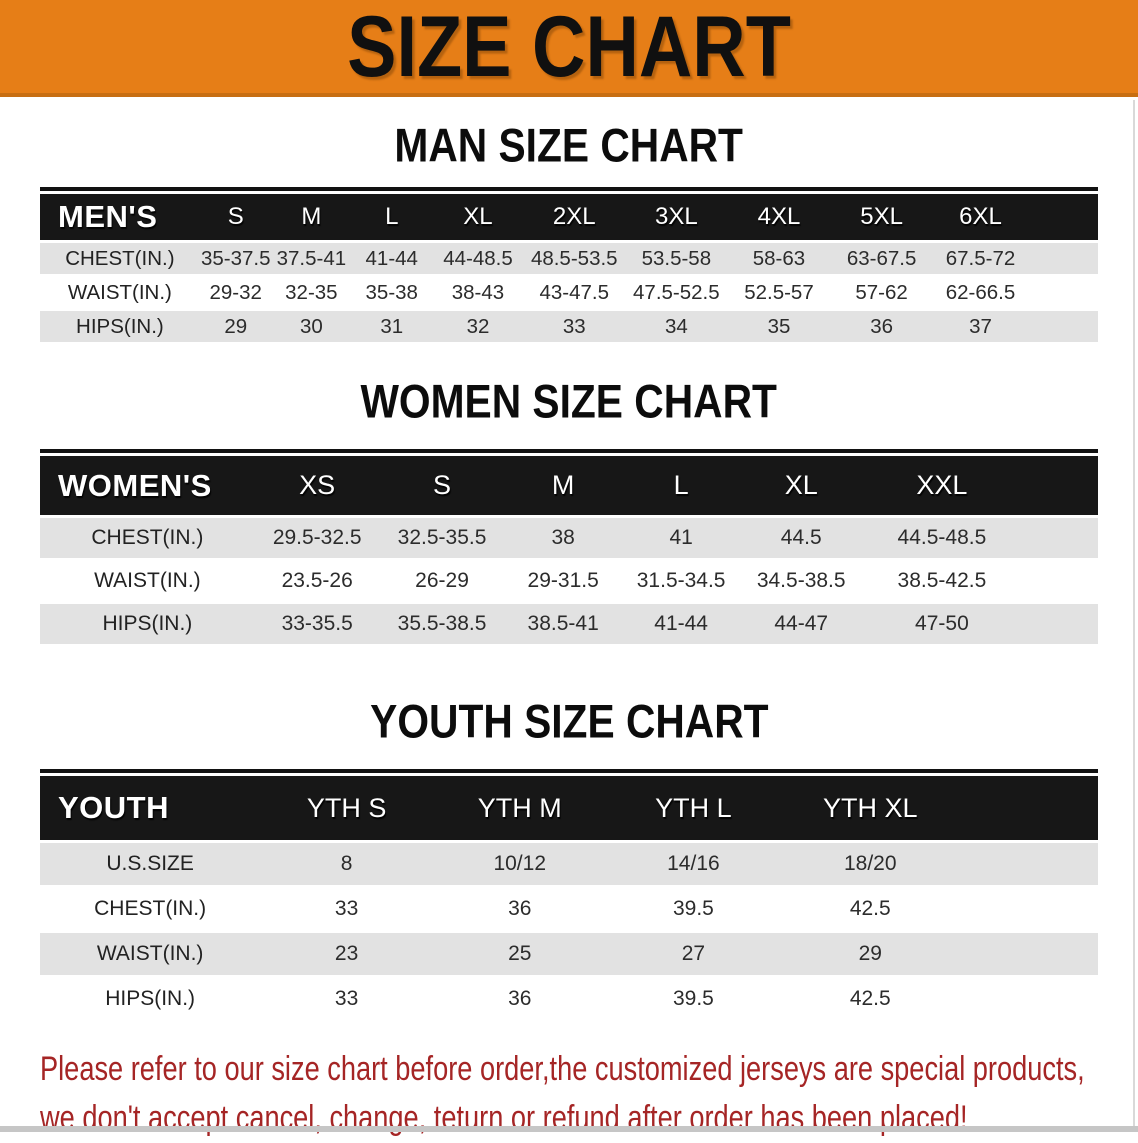 The height and width of the screenshot is (1143, 1138). What do you see at coordinates (317, 624) in the screenshot?
I see `table-cell: 33-35.5` at bounding box center [317, 624].